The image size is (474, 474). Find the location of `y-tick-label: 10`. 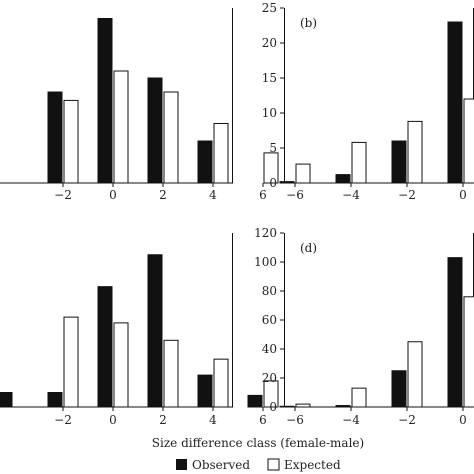

y-tick-label: 10 is located at coordinates (269, 113).